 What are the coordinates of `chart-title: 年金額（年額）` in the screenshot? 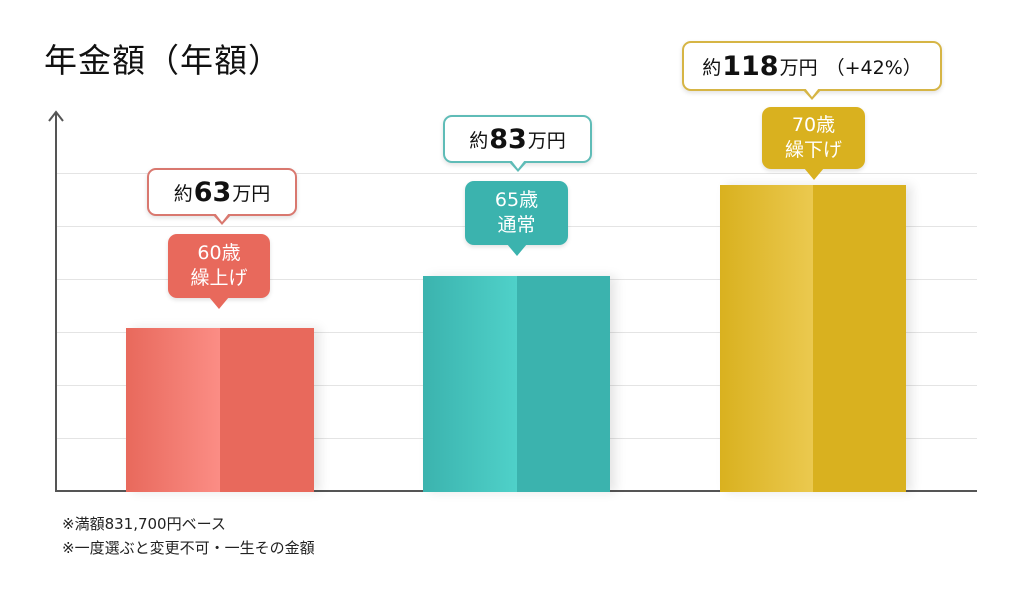 It's located at (163, 60).